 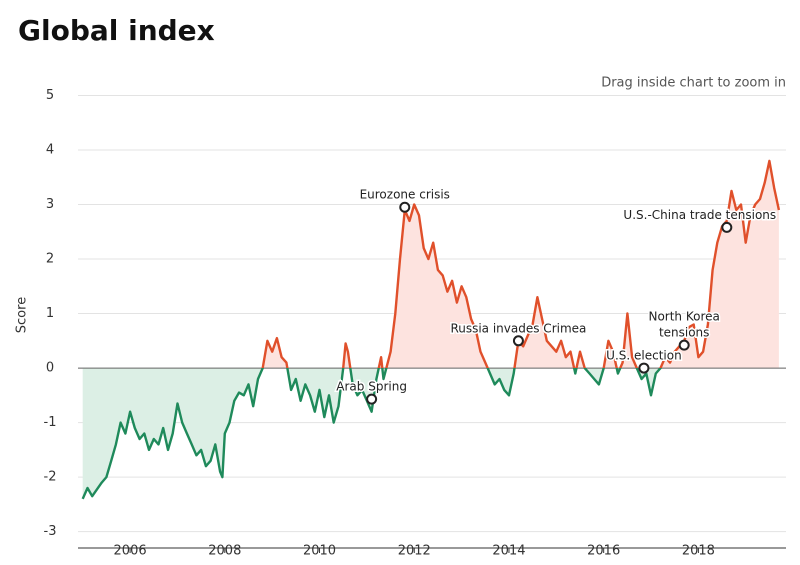 I want to click on y-tick-label: -1, so click(x=50, y=422).